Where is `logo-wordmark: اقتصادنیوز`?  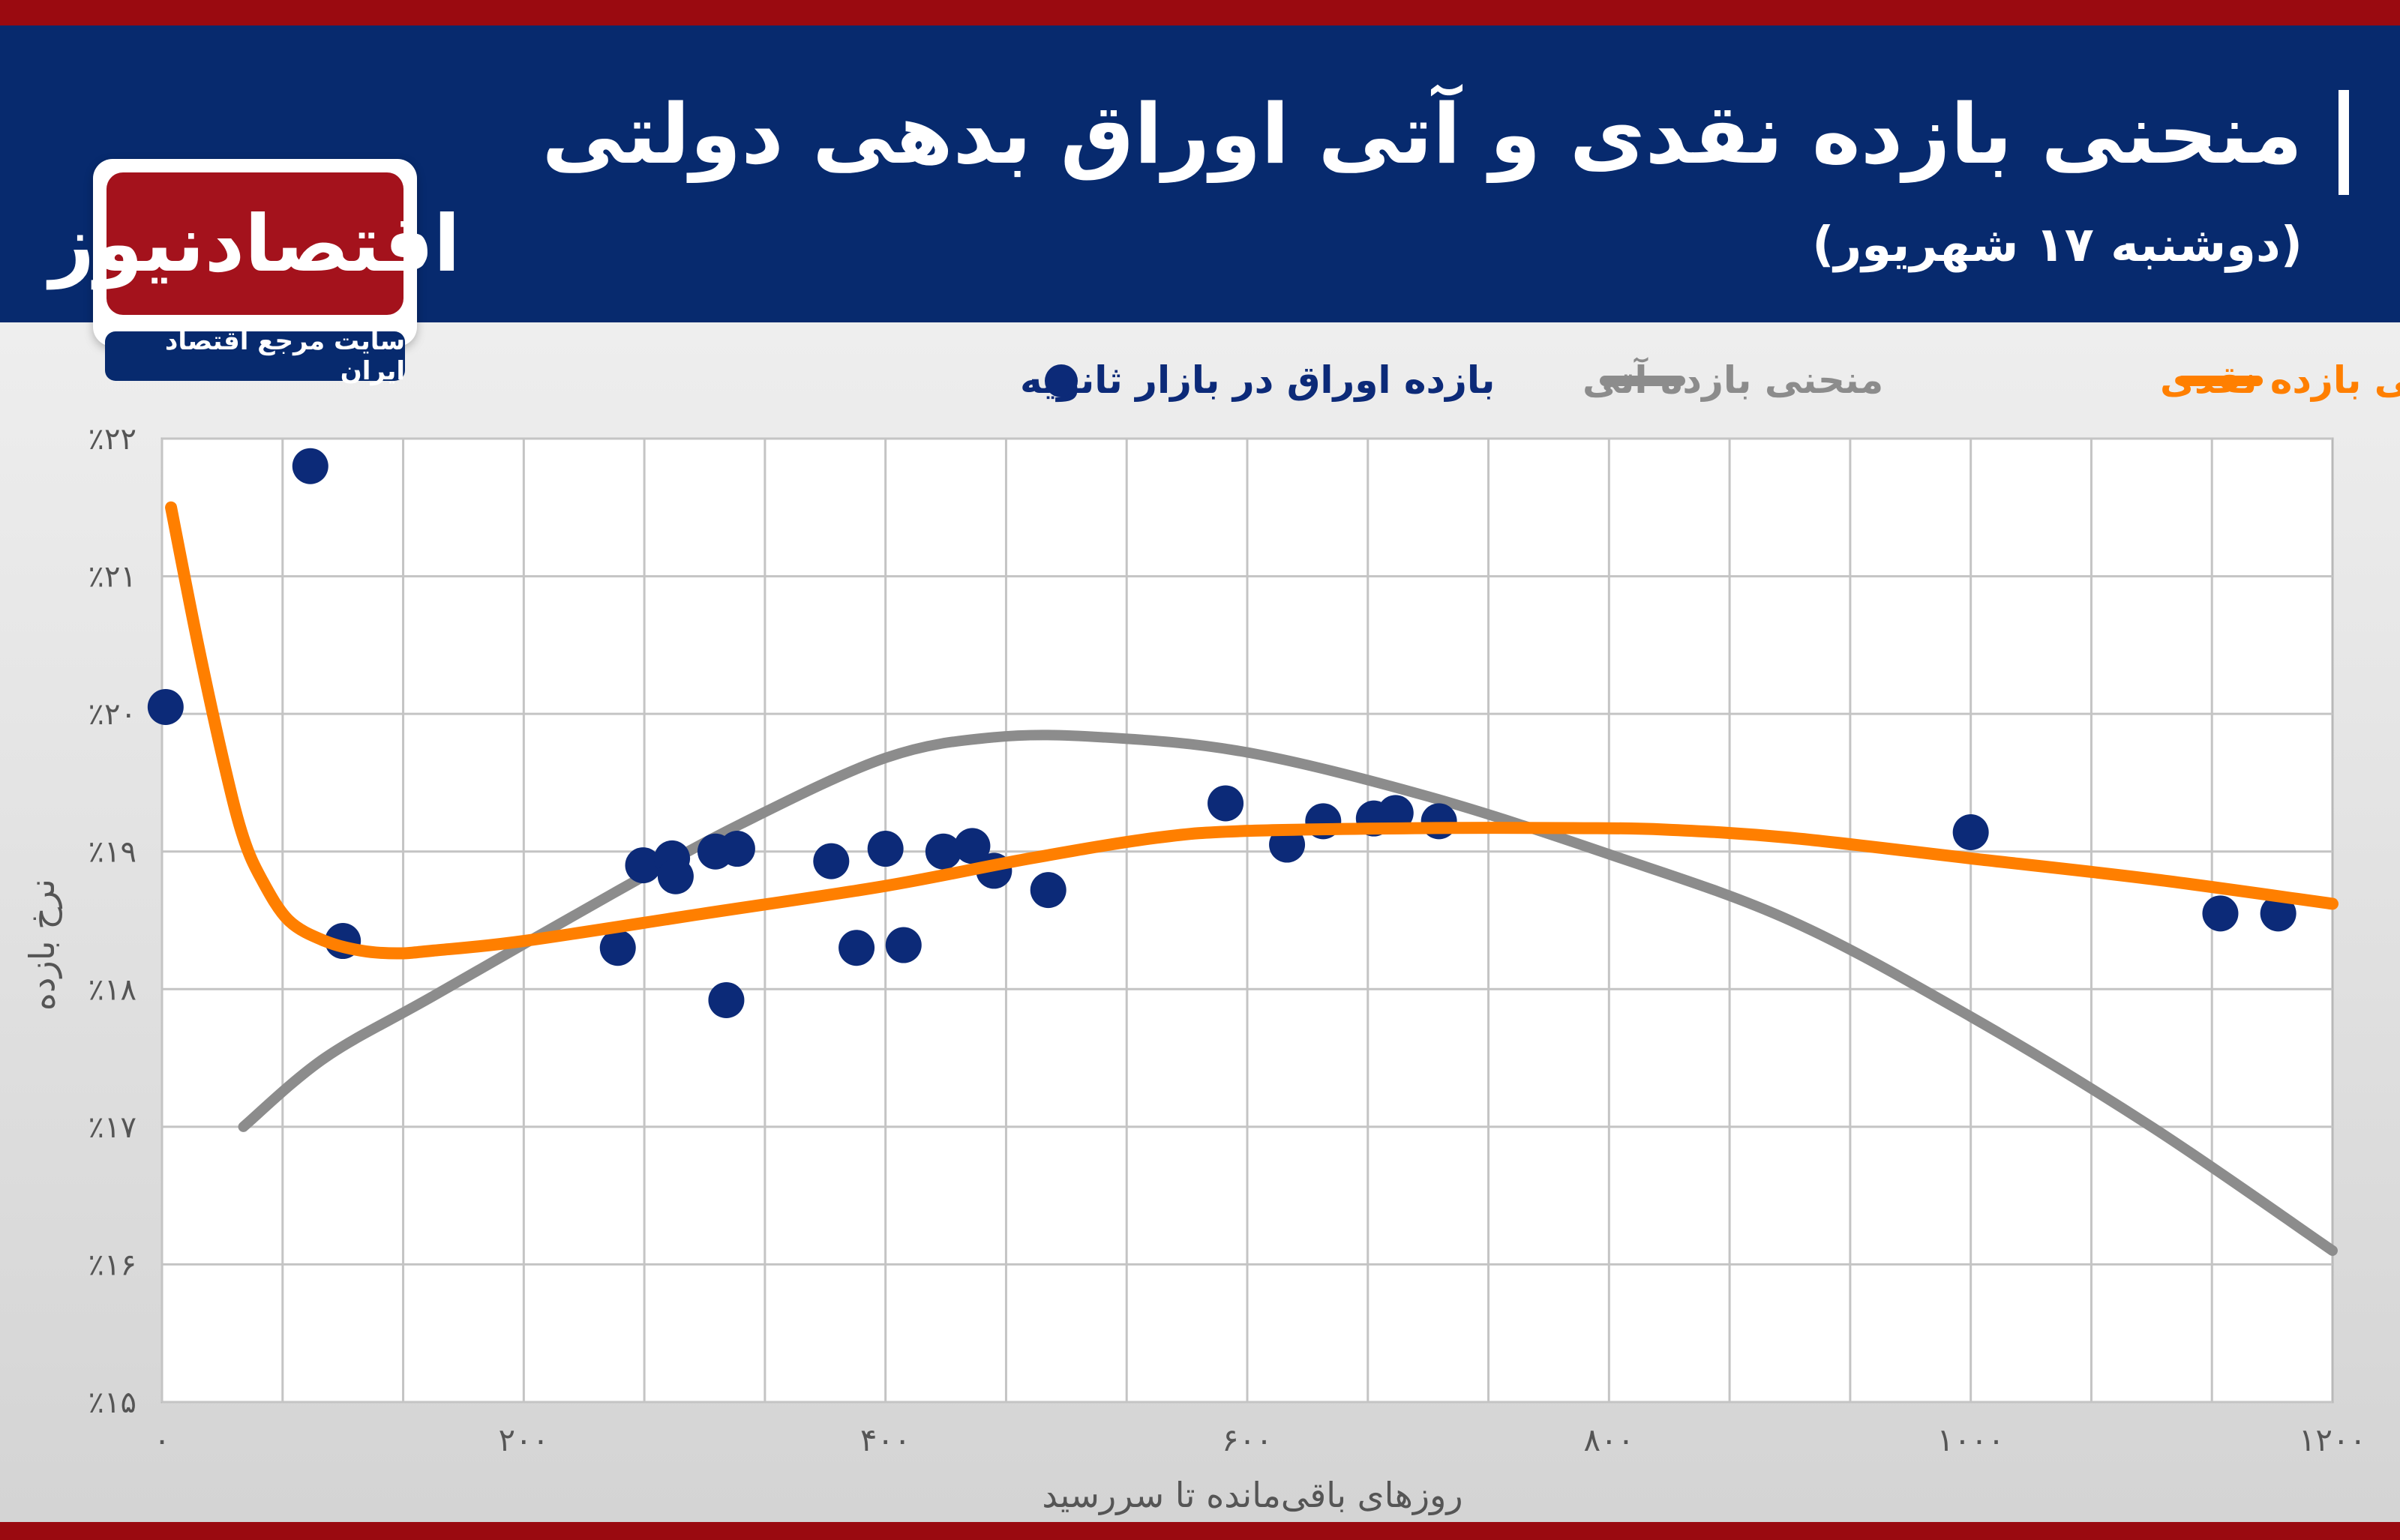 logo-wordmark: اقتصادنیوز is located at coordinates (255, 243).